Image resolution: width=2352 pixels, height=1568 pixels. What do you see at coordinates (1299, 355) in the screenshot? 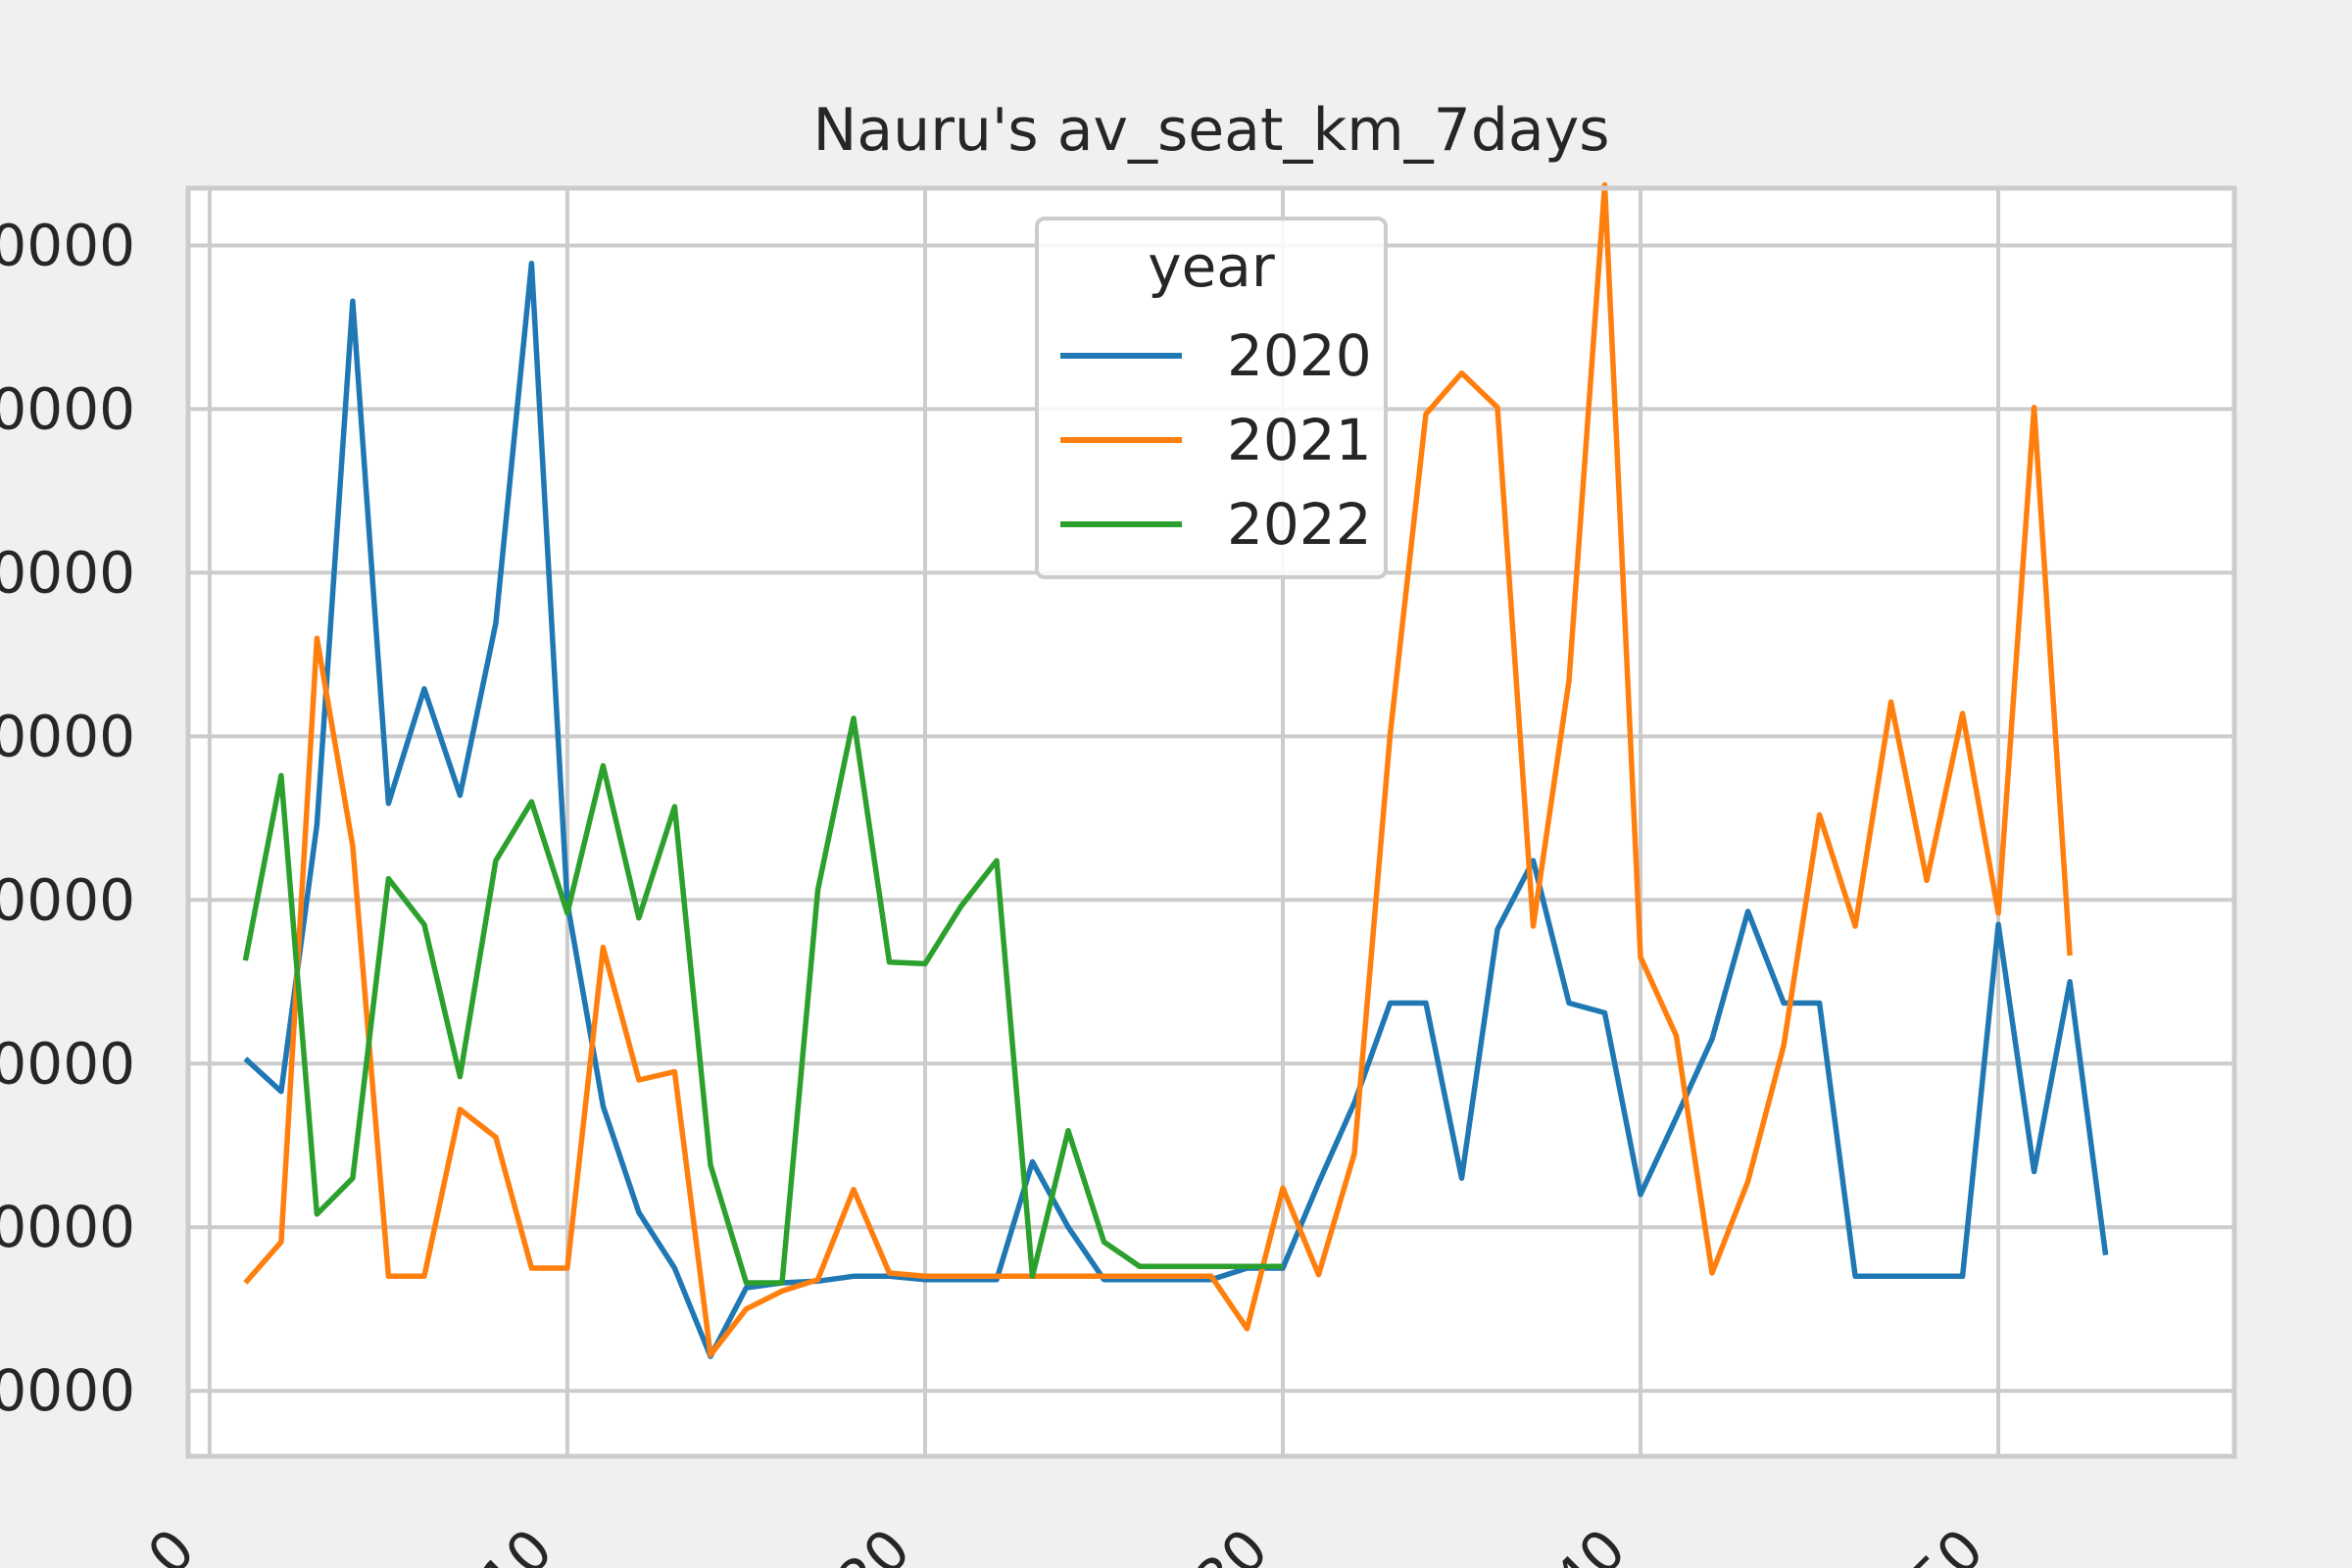
I see `legend-label-2020: 2020` at bounding box center [1299, 355].